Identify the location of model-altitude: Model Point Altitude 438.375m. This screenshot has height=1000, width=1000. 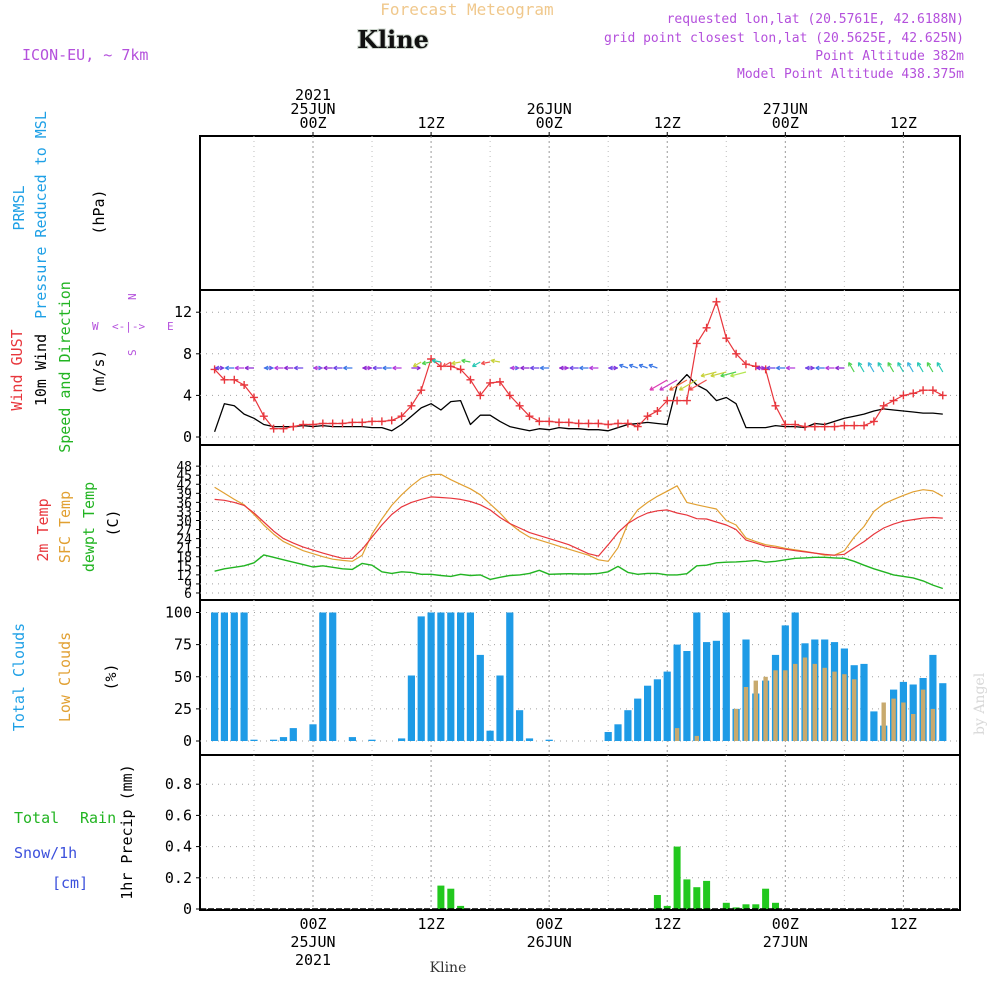
(850, 74).